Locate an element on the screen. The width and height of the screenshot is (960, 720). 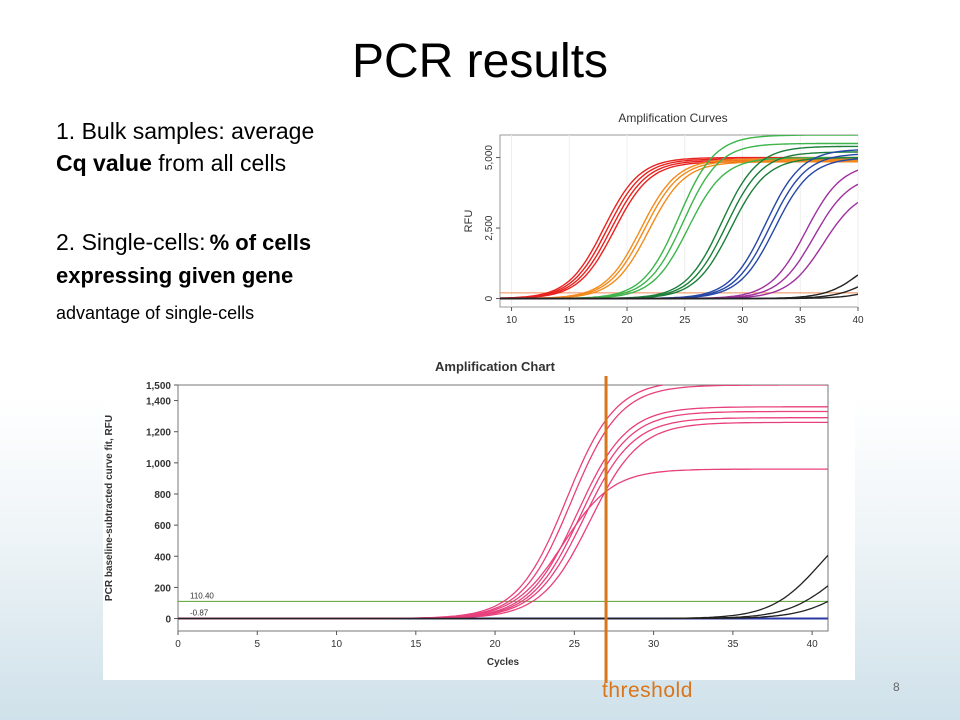
bullet-bulk-rest: from all cells is located at coordinates (219, 163).